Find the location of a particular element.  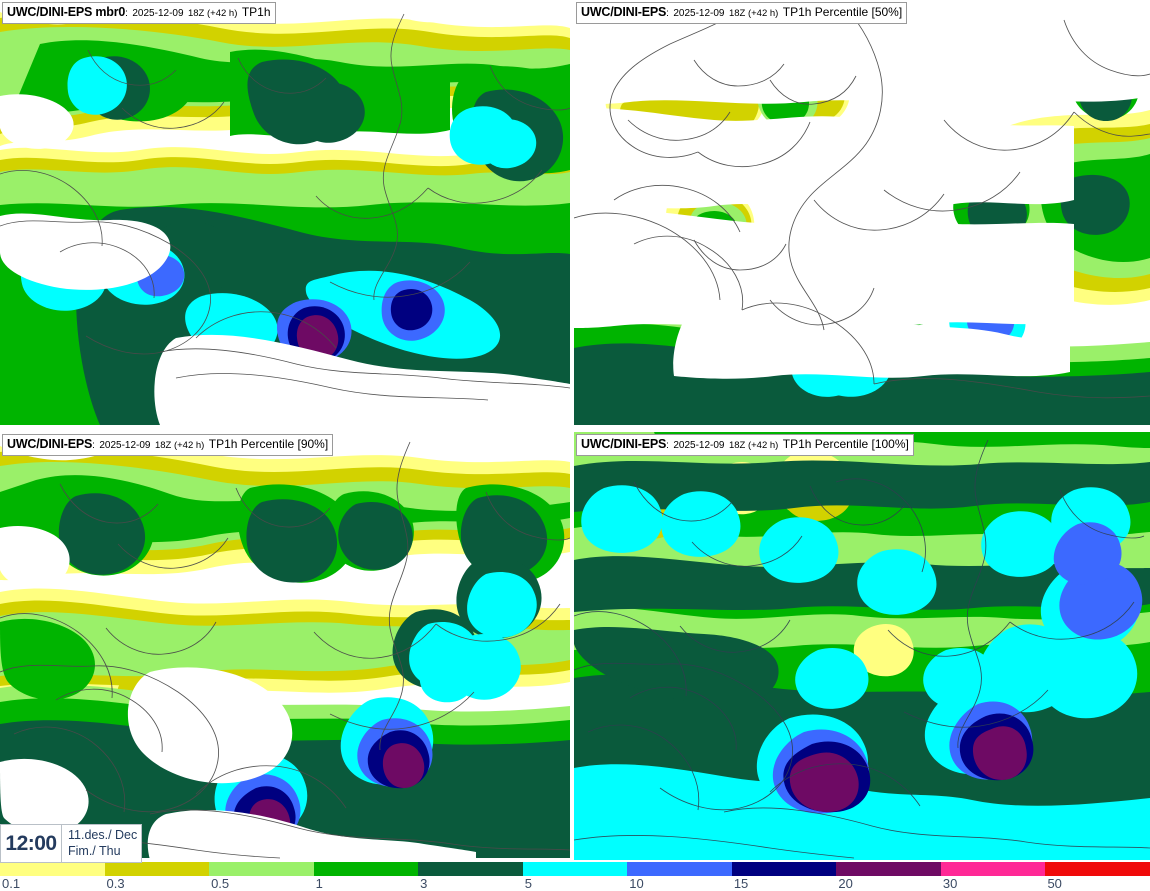

valid-time: 12:00 is located at coordinates (31, 843).